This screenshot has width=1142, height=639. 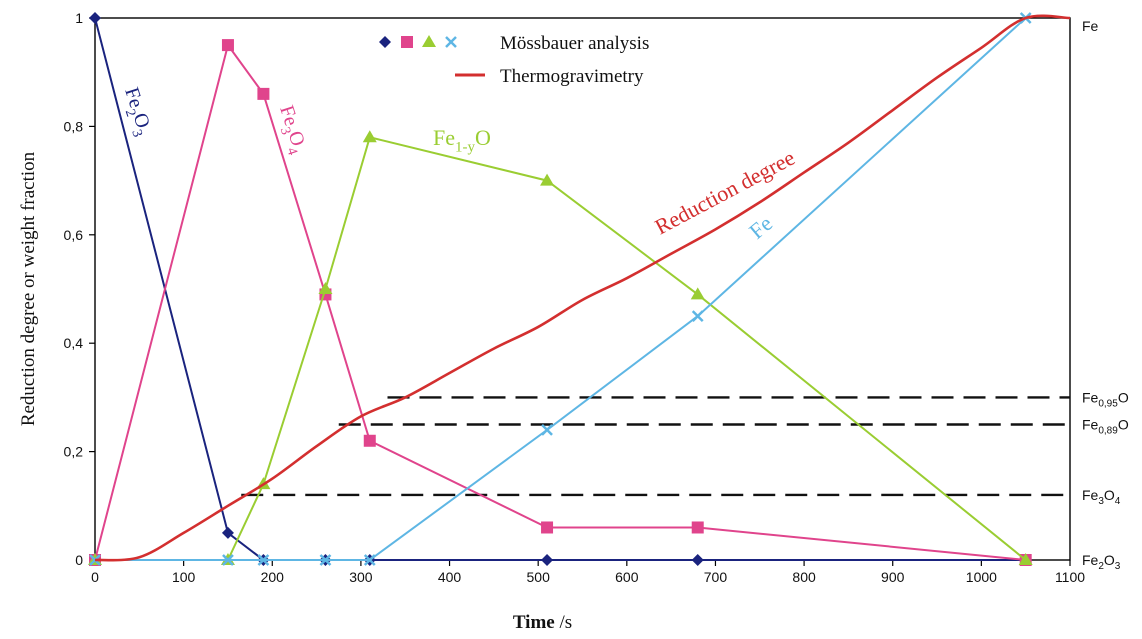 I want to click on reference-line-label: Fe0,95O, so click(x=1105, y=399).